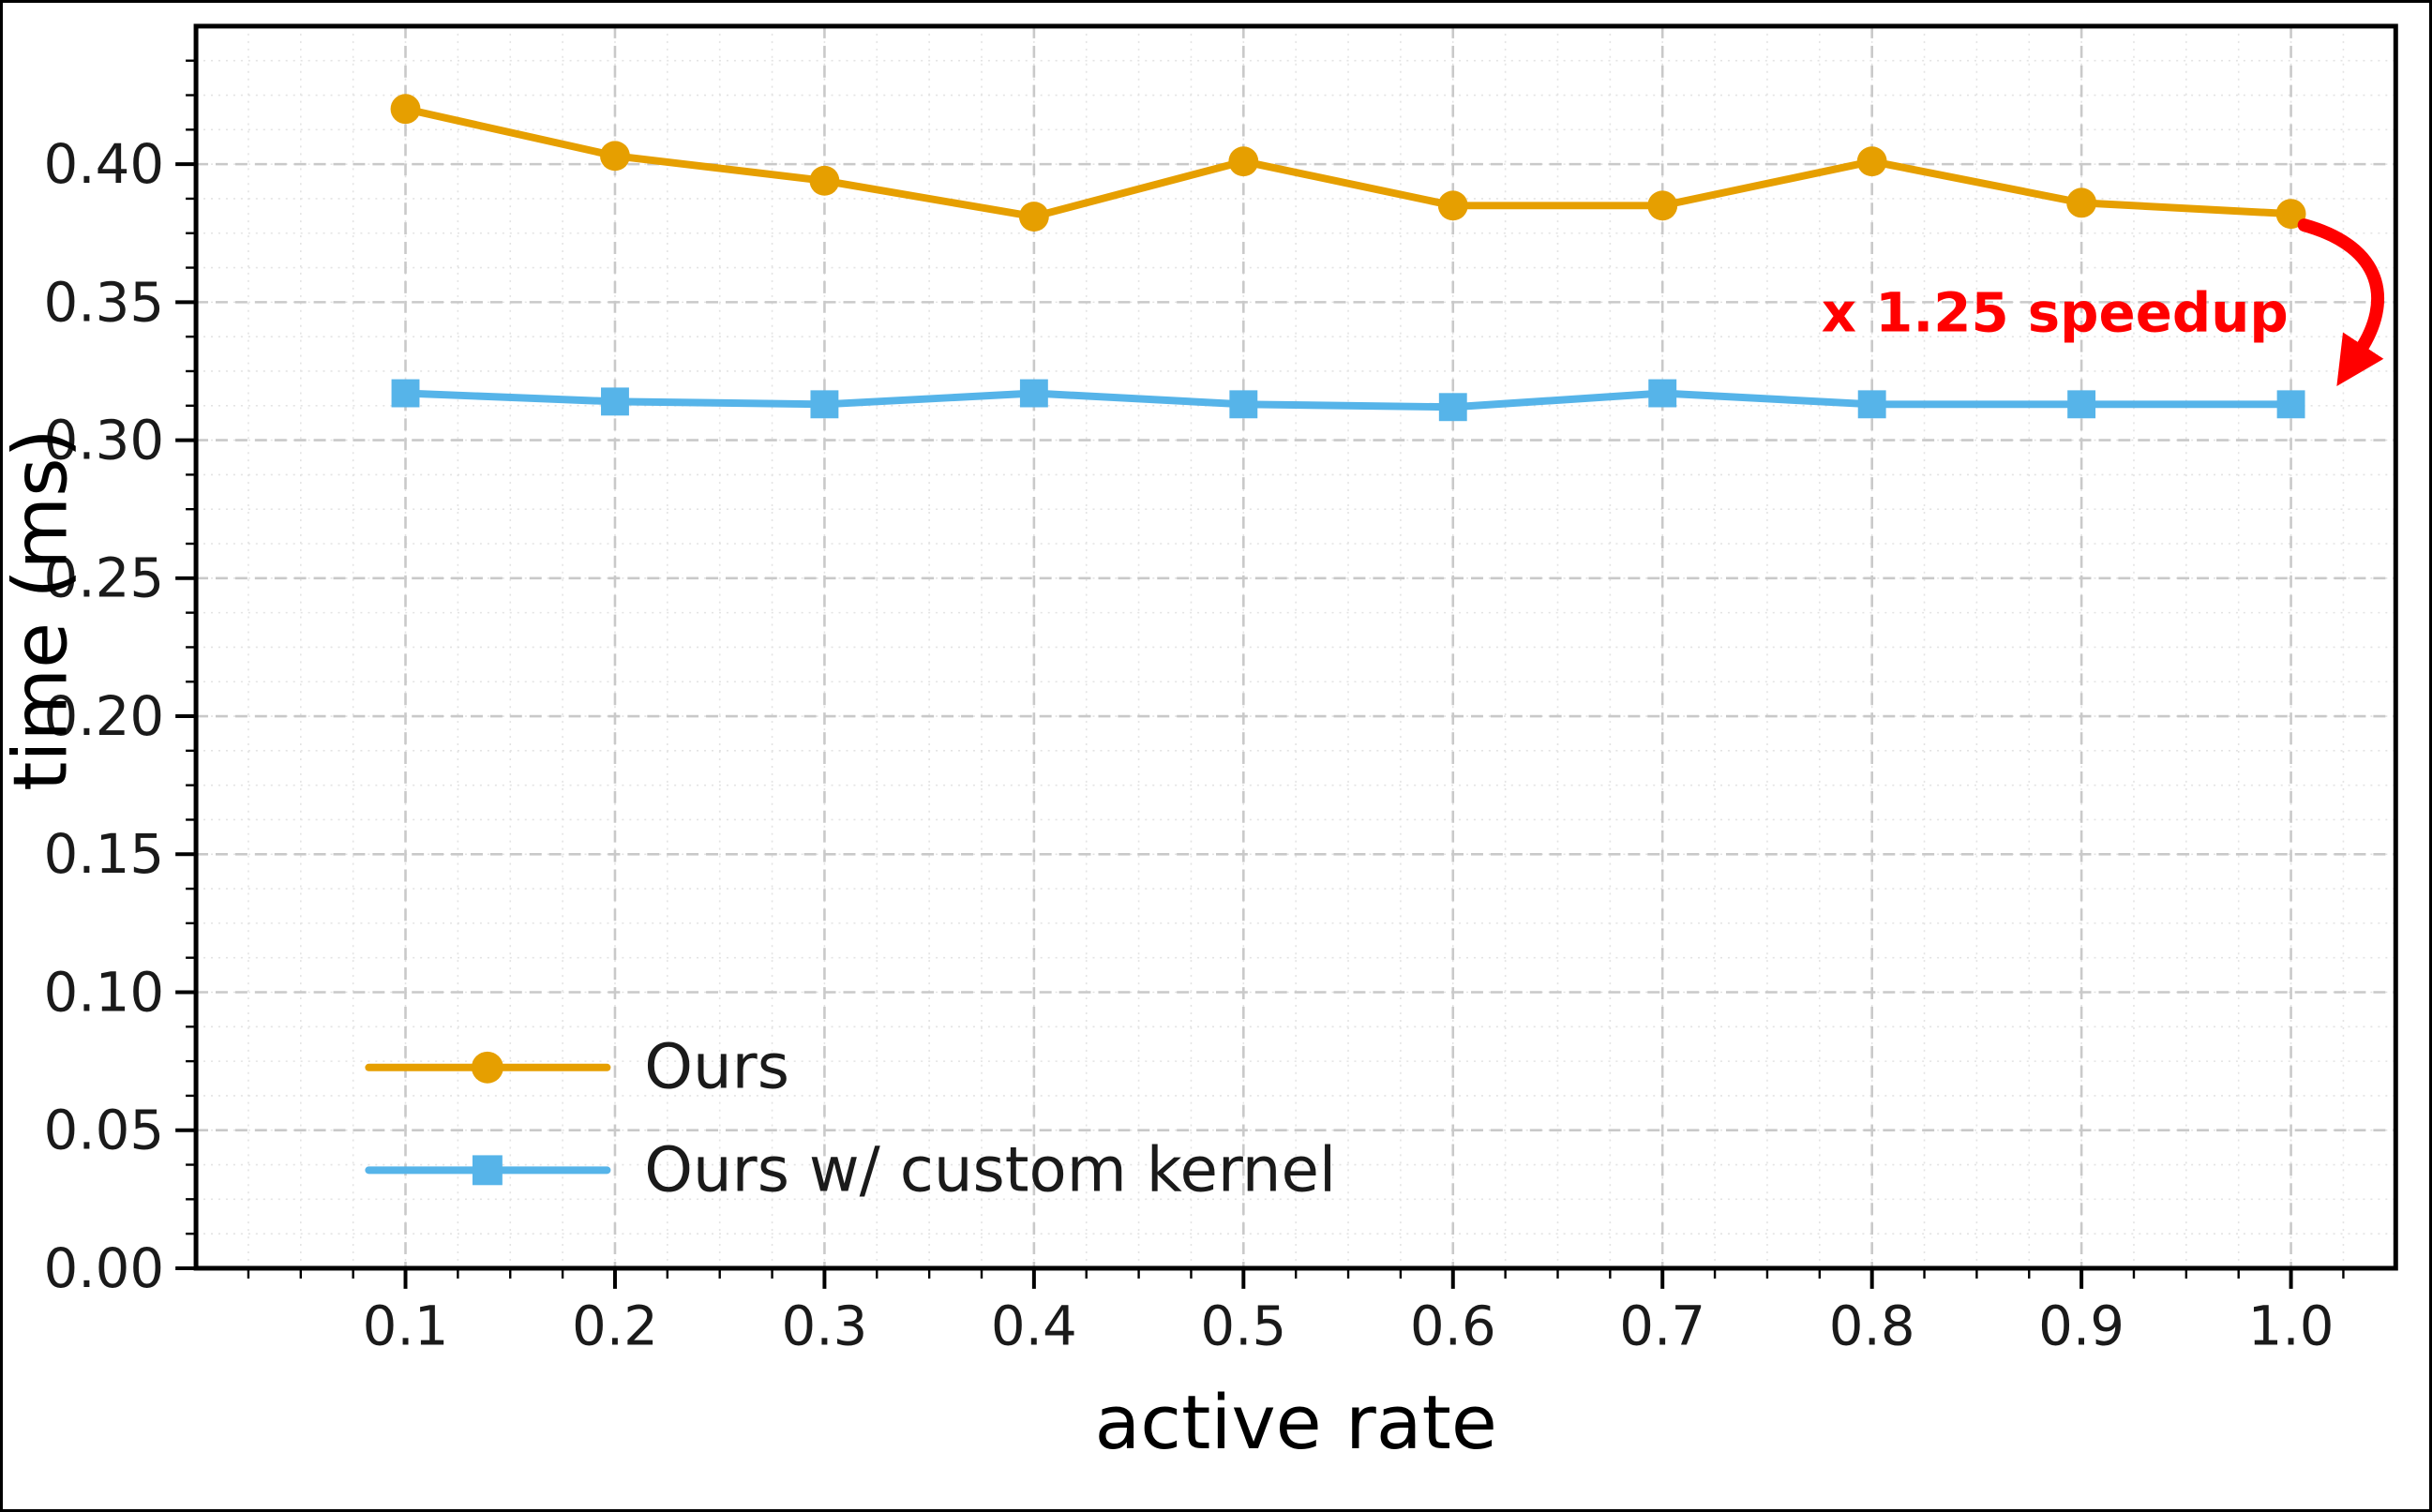 The height and width of the screenshot is (1512, 2432). What do you see at coordinates (2055, 313) in the screenshot?
I see `speedup-label: x 1.25 speedup` at bounding box center [2055, 313].